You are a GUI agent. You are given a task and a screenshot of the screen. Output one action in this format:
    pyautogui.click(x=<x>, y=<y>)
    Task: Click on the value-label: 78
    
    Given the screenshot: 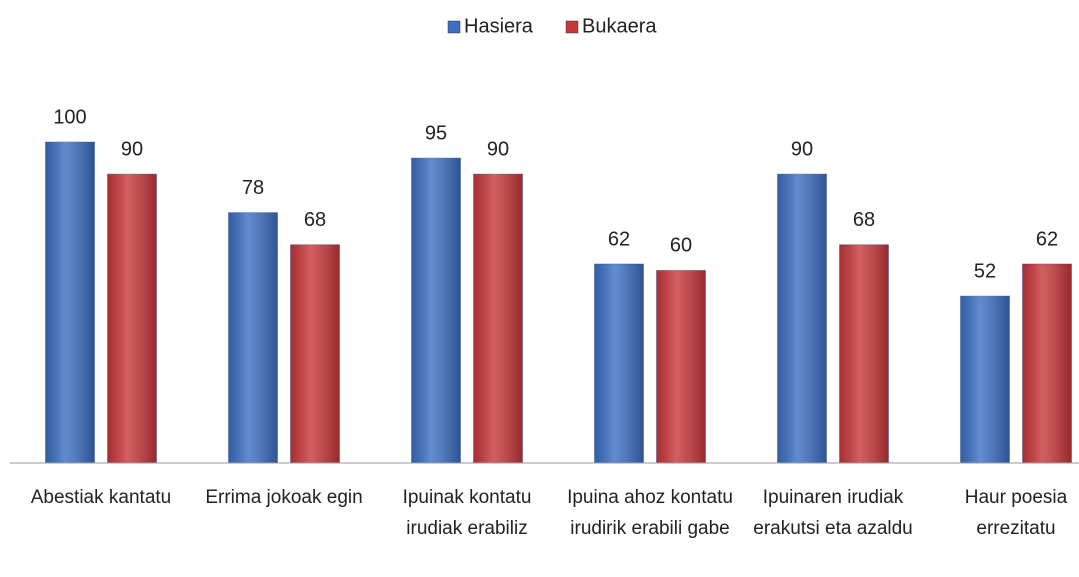 What is the action you would take?
    pyautogui.click(x=253, y=188)
    